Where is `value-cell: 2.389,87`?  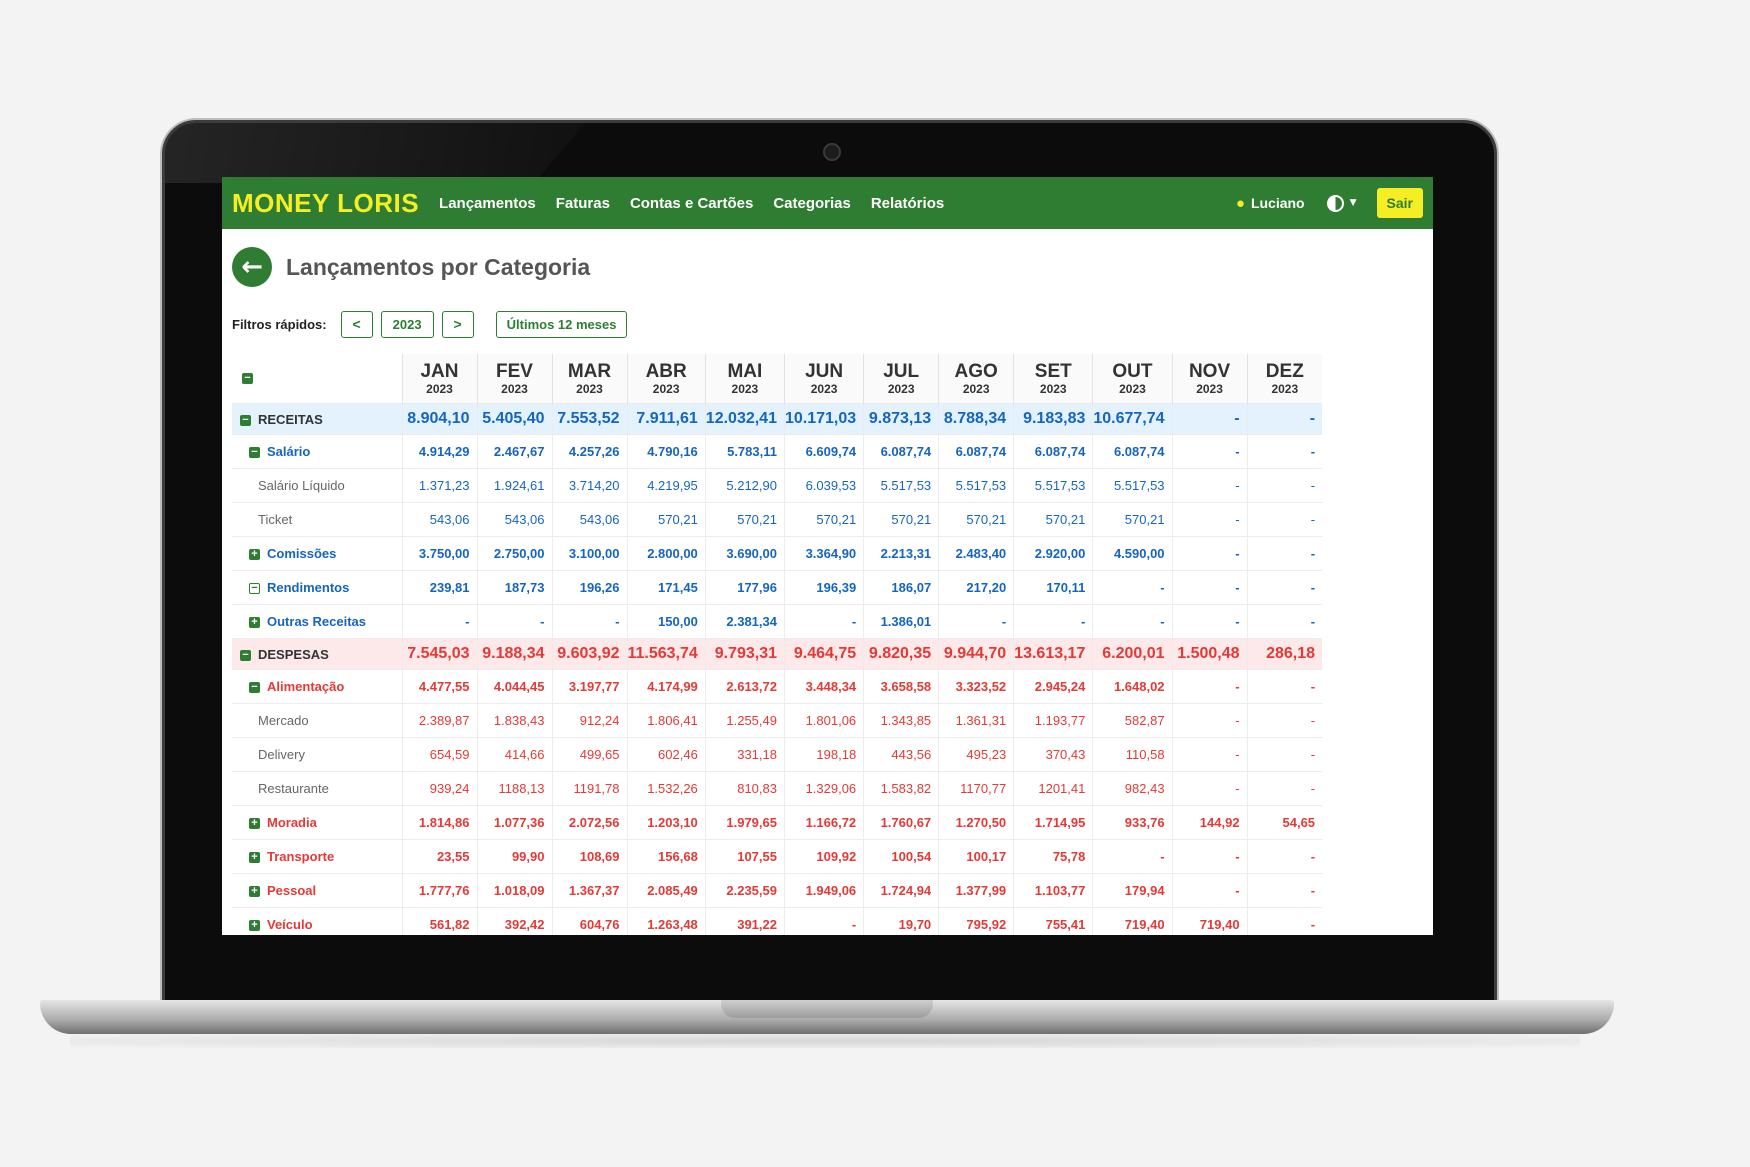 value-cell: 2.389,87 is located at coordinates (439, 720).